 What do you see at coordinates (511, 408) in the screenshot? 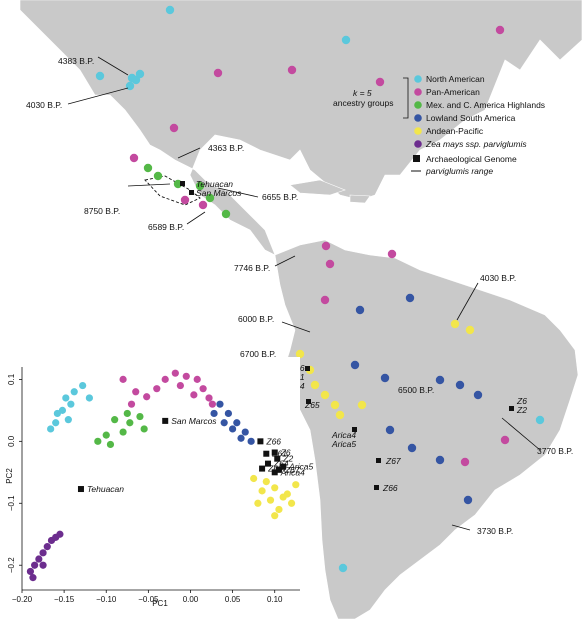
I see `archaeo-marker-z6-map` at bounding box center [511, 408].